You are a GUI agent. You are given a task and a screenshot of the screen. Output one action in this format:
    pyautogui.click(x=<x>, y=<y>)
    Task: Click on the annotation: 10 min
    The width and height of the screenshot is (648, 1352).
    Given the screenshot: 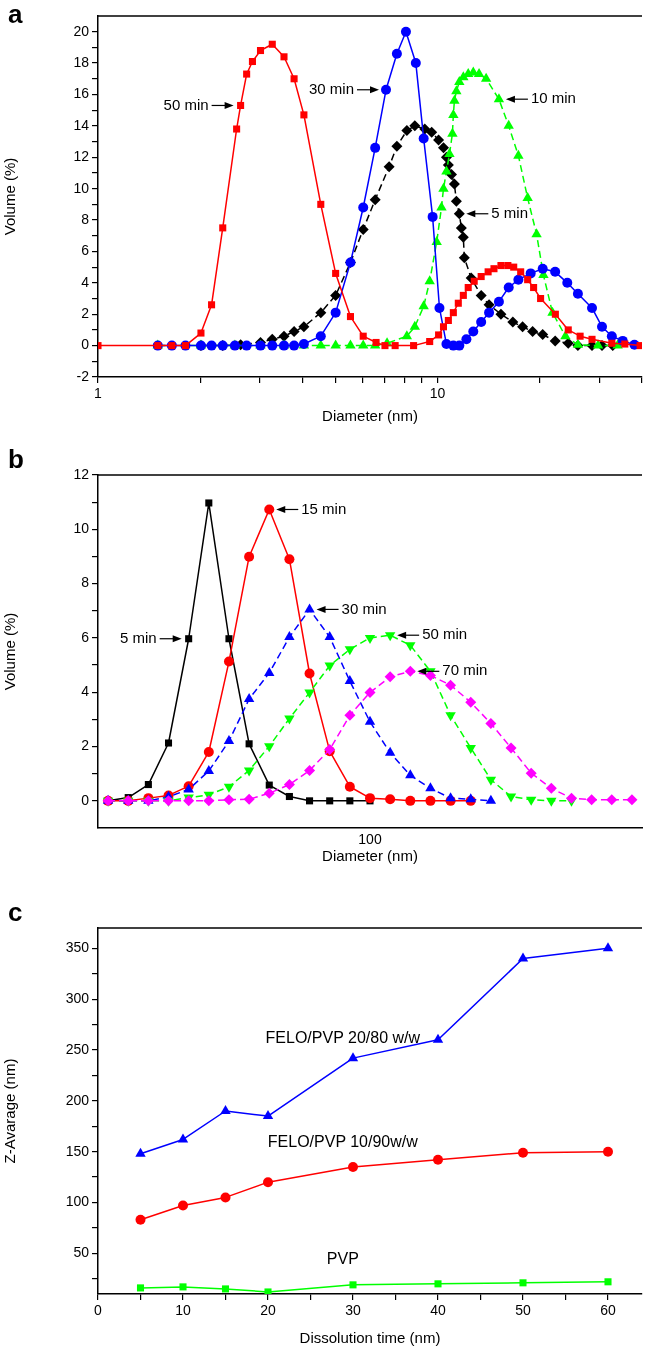 What is the action you would take?
    pyautogui.click(x=553, y=98)
    